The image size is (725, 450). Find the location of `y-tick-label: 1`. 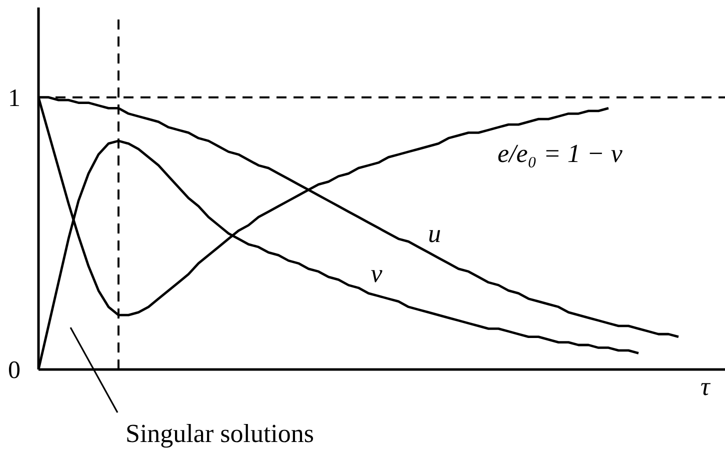

y-tick-label: 1 is located at coordinates (14, 98).